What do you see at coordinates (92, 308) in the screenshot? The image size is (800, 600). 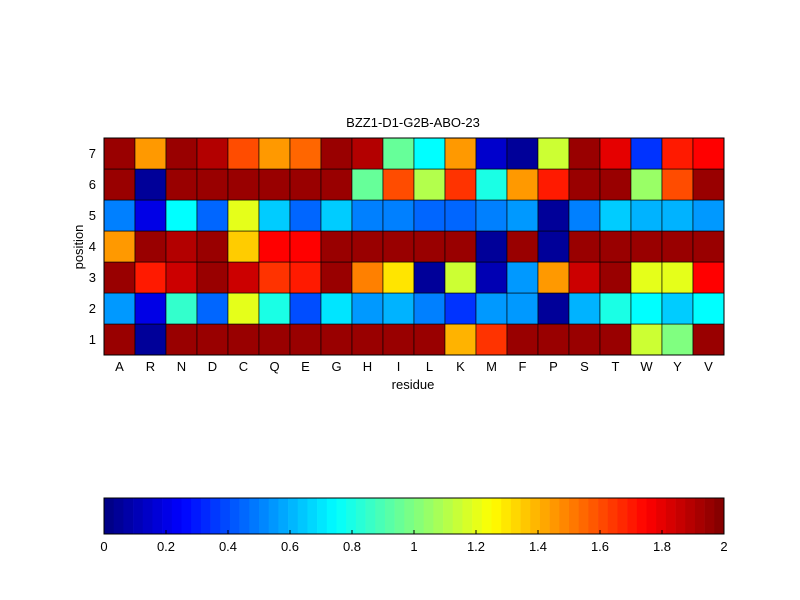 I see `y-tick-label: 2` at bounding box center [92, 308].